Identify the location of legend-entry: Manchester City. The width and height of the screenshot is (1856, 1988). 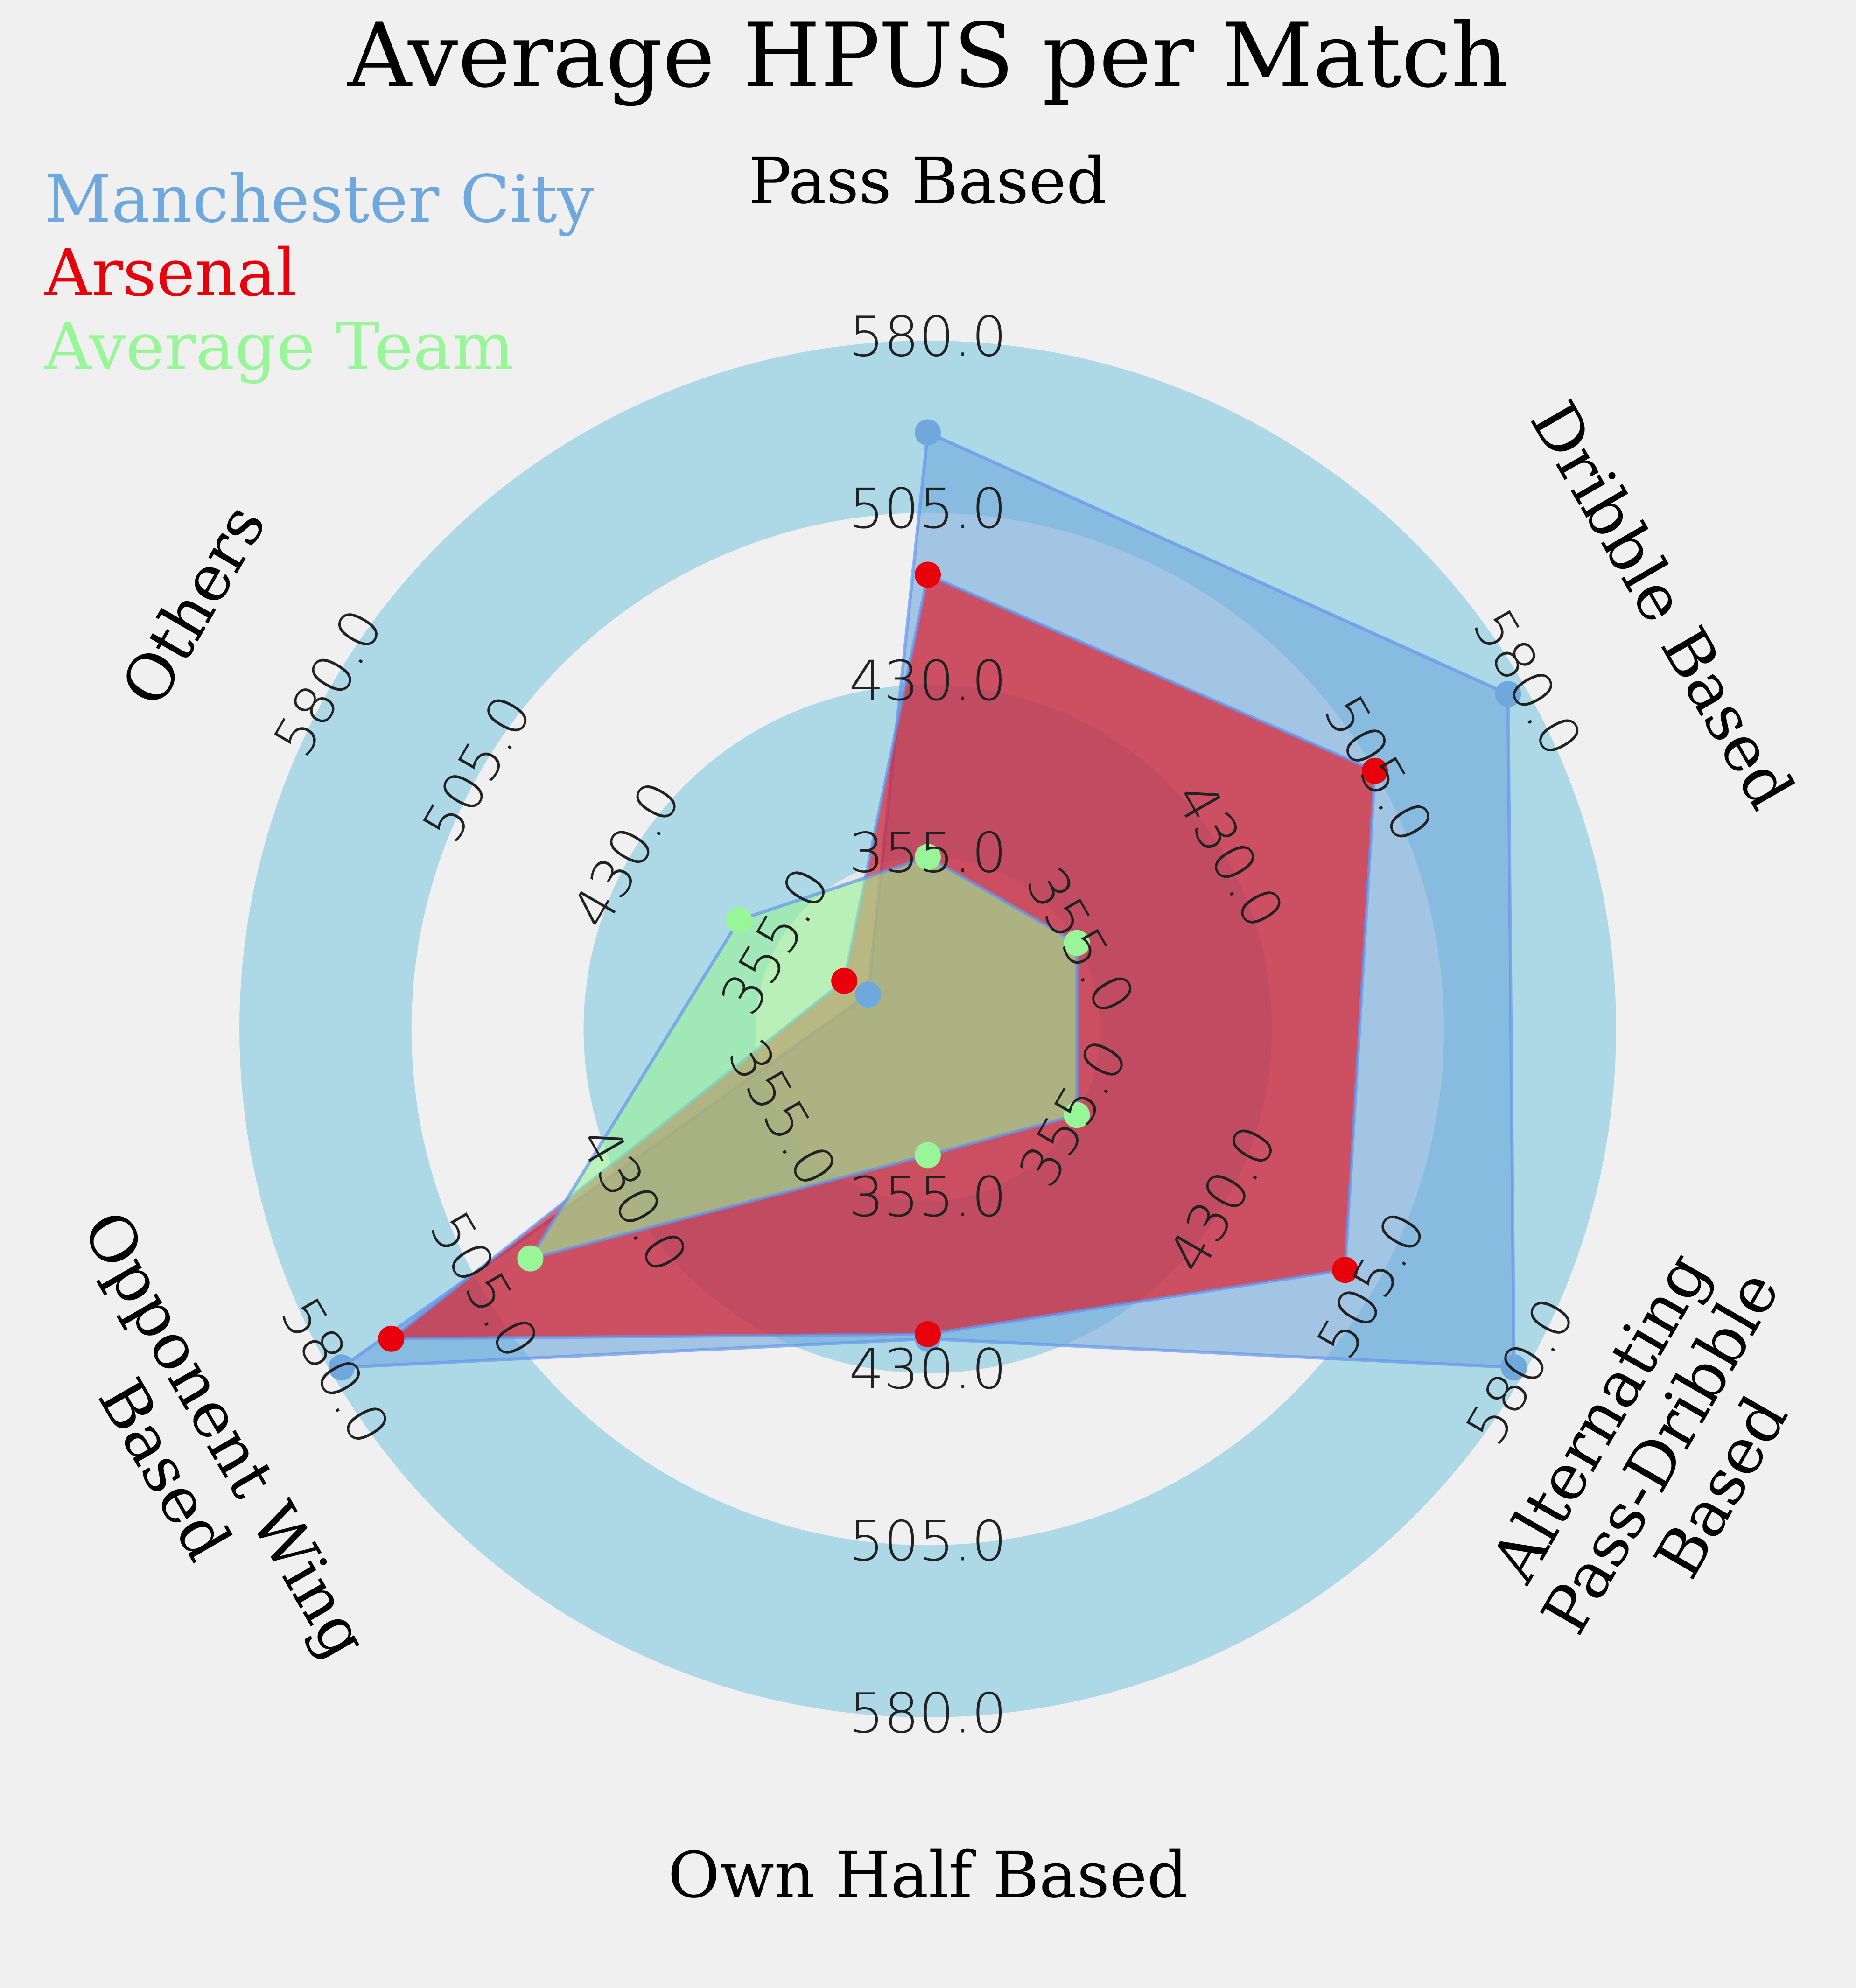
(319, 199).